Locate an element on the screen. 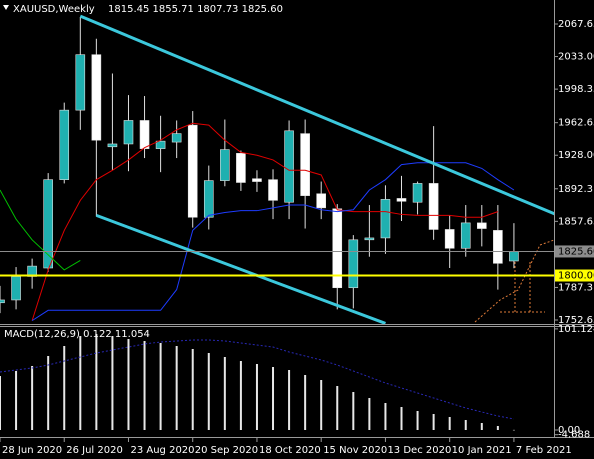 Image resolution: width=594 pixels, height=459 pixels. price-level-label: 1800.00 is located at coordinates (576, 276).